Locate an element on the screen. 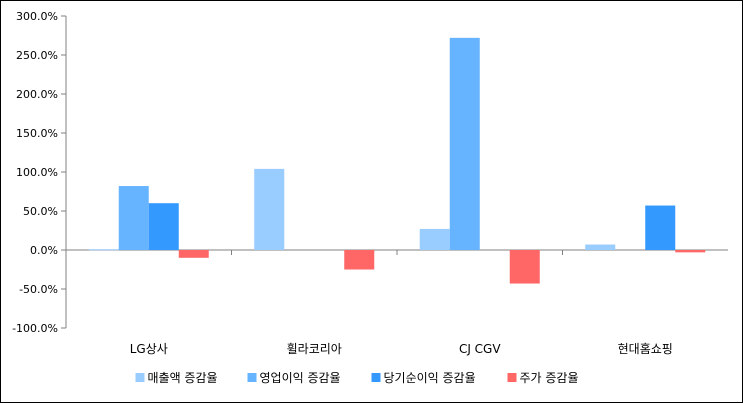  x-category-label: 휠라코리아 is located at coordinates (314, 349).